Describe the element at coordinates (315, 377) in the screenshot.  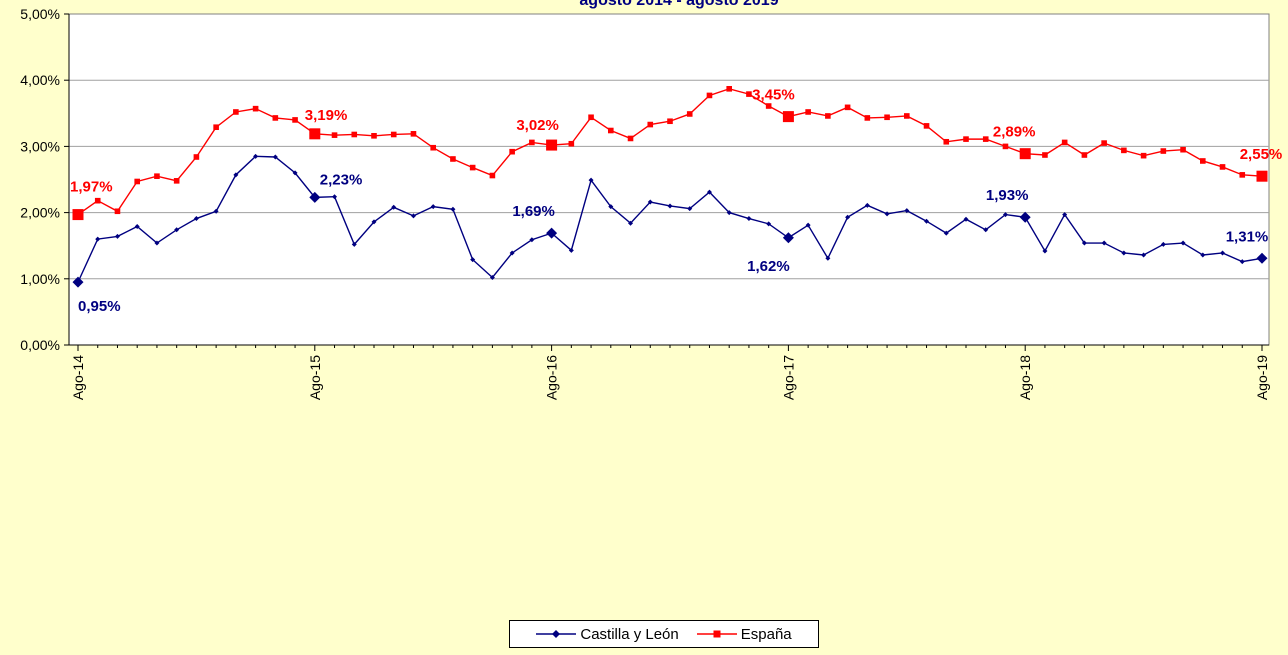
I see `x-tick-label: Ago-15` at that location.